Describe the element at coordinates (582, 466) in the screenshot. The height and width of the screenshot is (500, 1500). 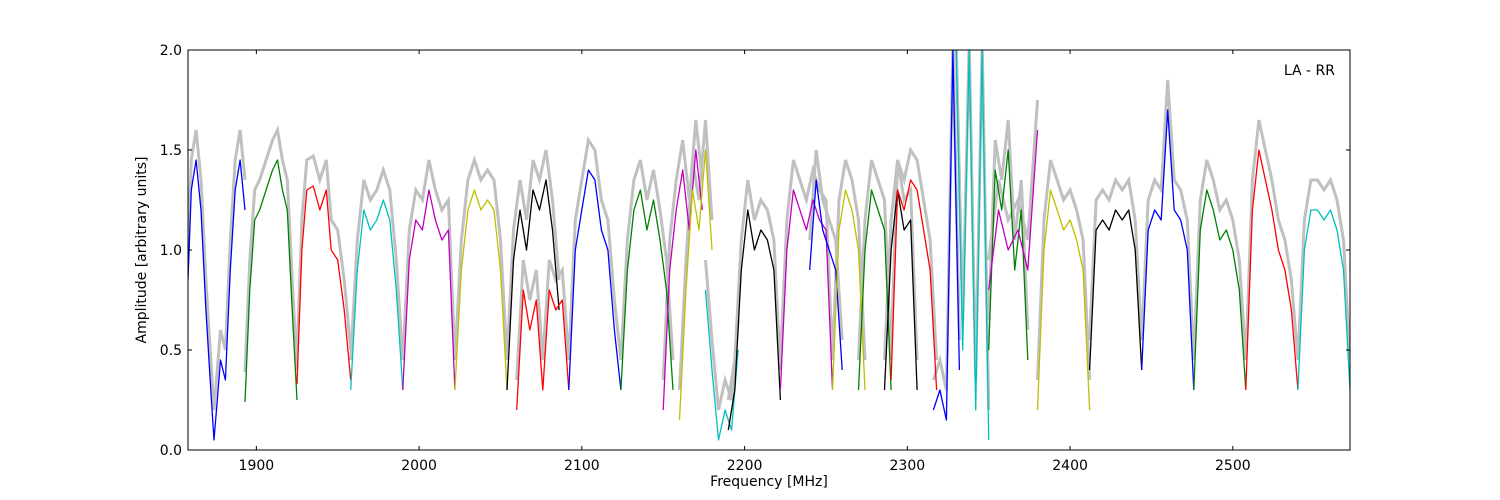
I see `x-tick-label: 2100` at that location.